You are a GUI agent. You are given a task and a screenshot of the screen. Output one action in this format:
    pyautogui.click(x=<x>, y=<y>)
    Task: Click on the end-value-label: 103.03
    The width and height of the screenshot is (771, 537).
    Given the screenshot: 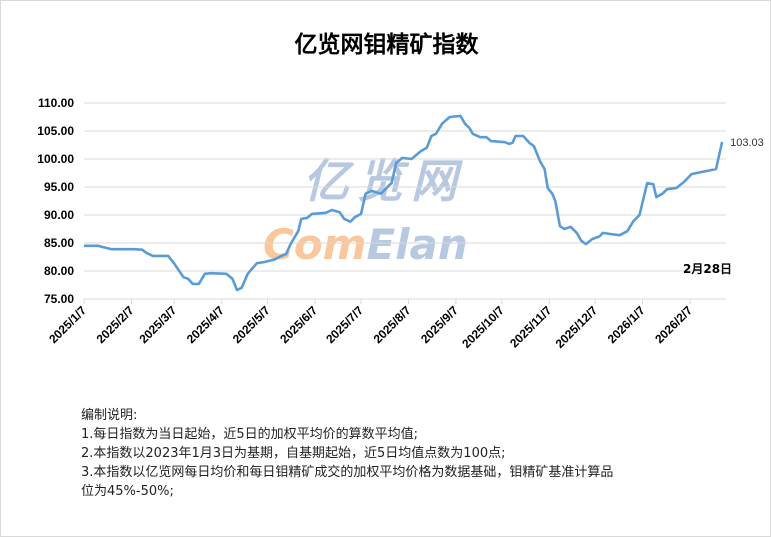 What is the action you would take?
    pyautogui.click(x=747, y=143)
    